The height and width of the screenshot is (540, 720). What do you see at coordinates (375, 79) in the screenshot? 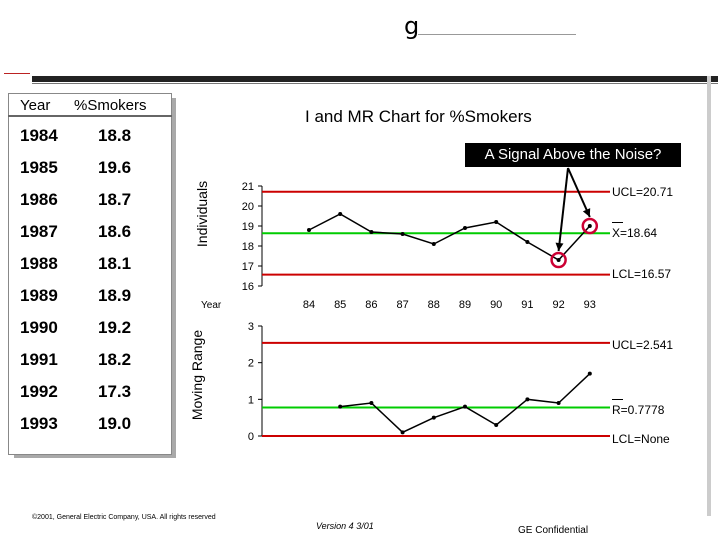
I see `header-rule` at bounding box center [375, 79].